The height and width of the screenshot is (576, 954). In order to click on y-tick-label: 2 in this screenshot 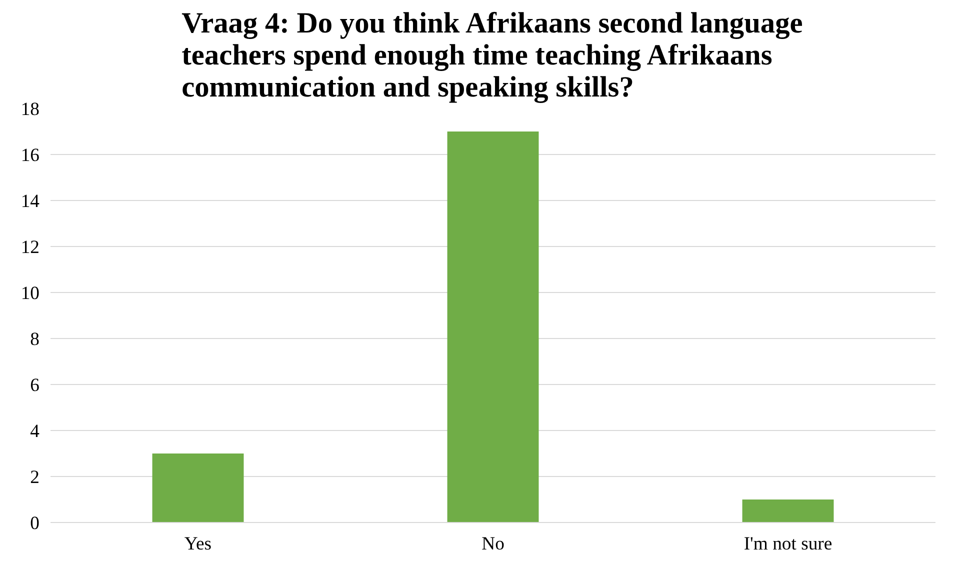, I will do `click(35, 477)`.